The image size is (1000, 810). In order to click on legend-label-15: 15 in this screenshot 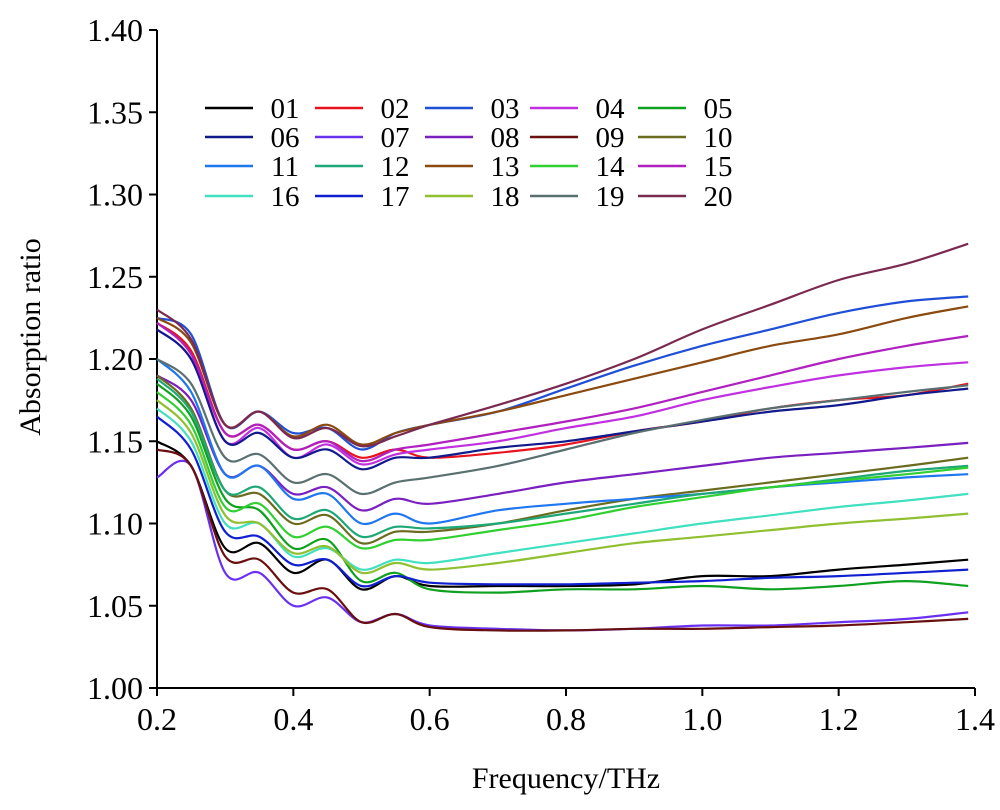, I will do `click(718, 167)`.